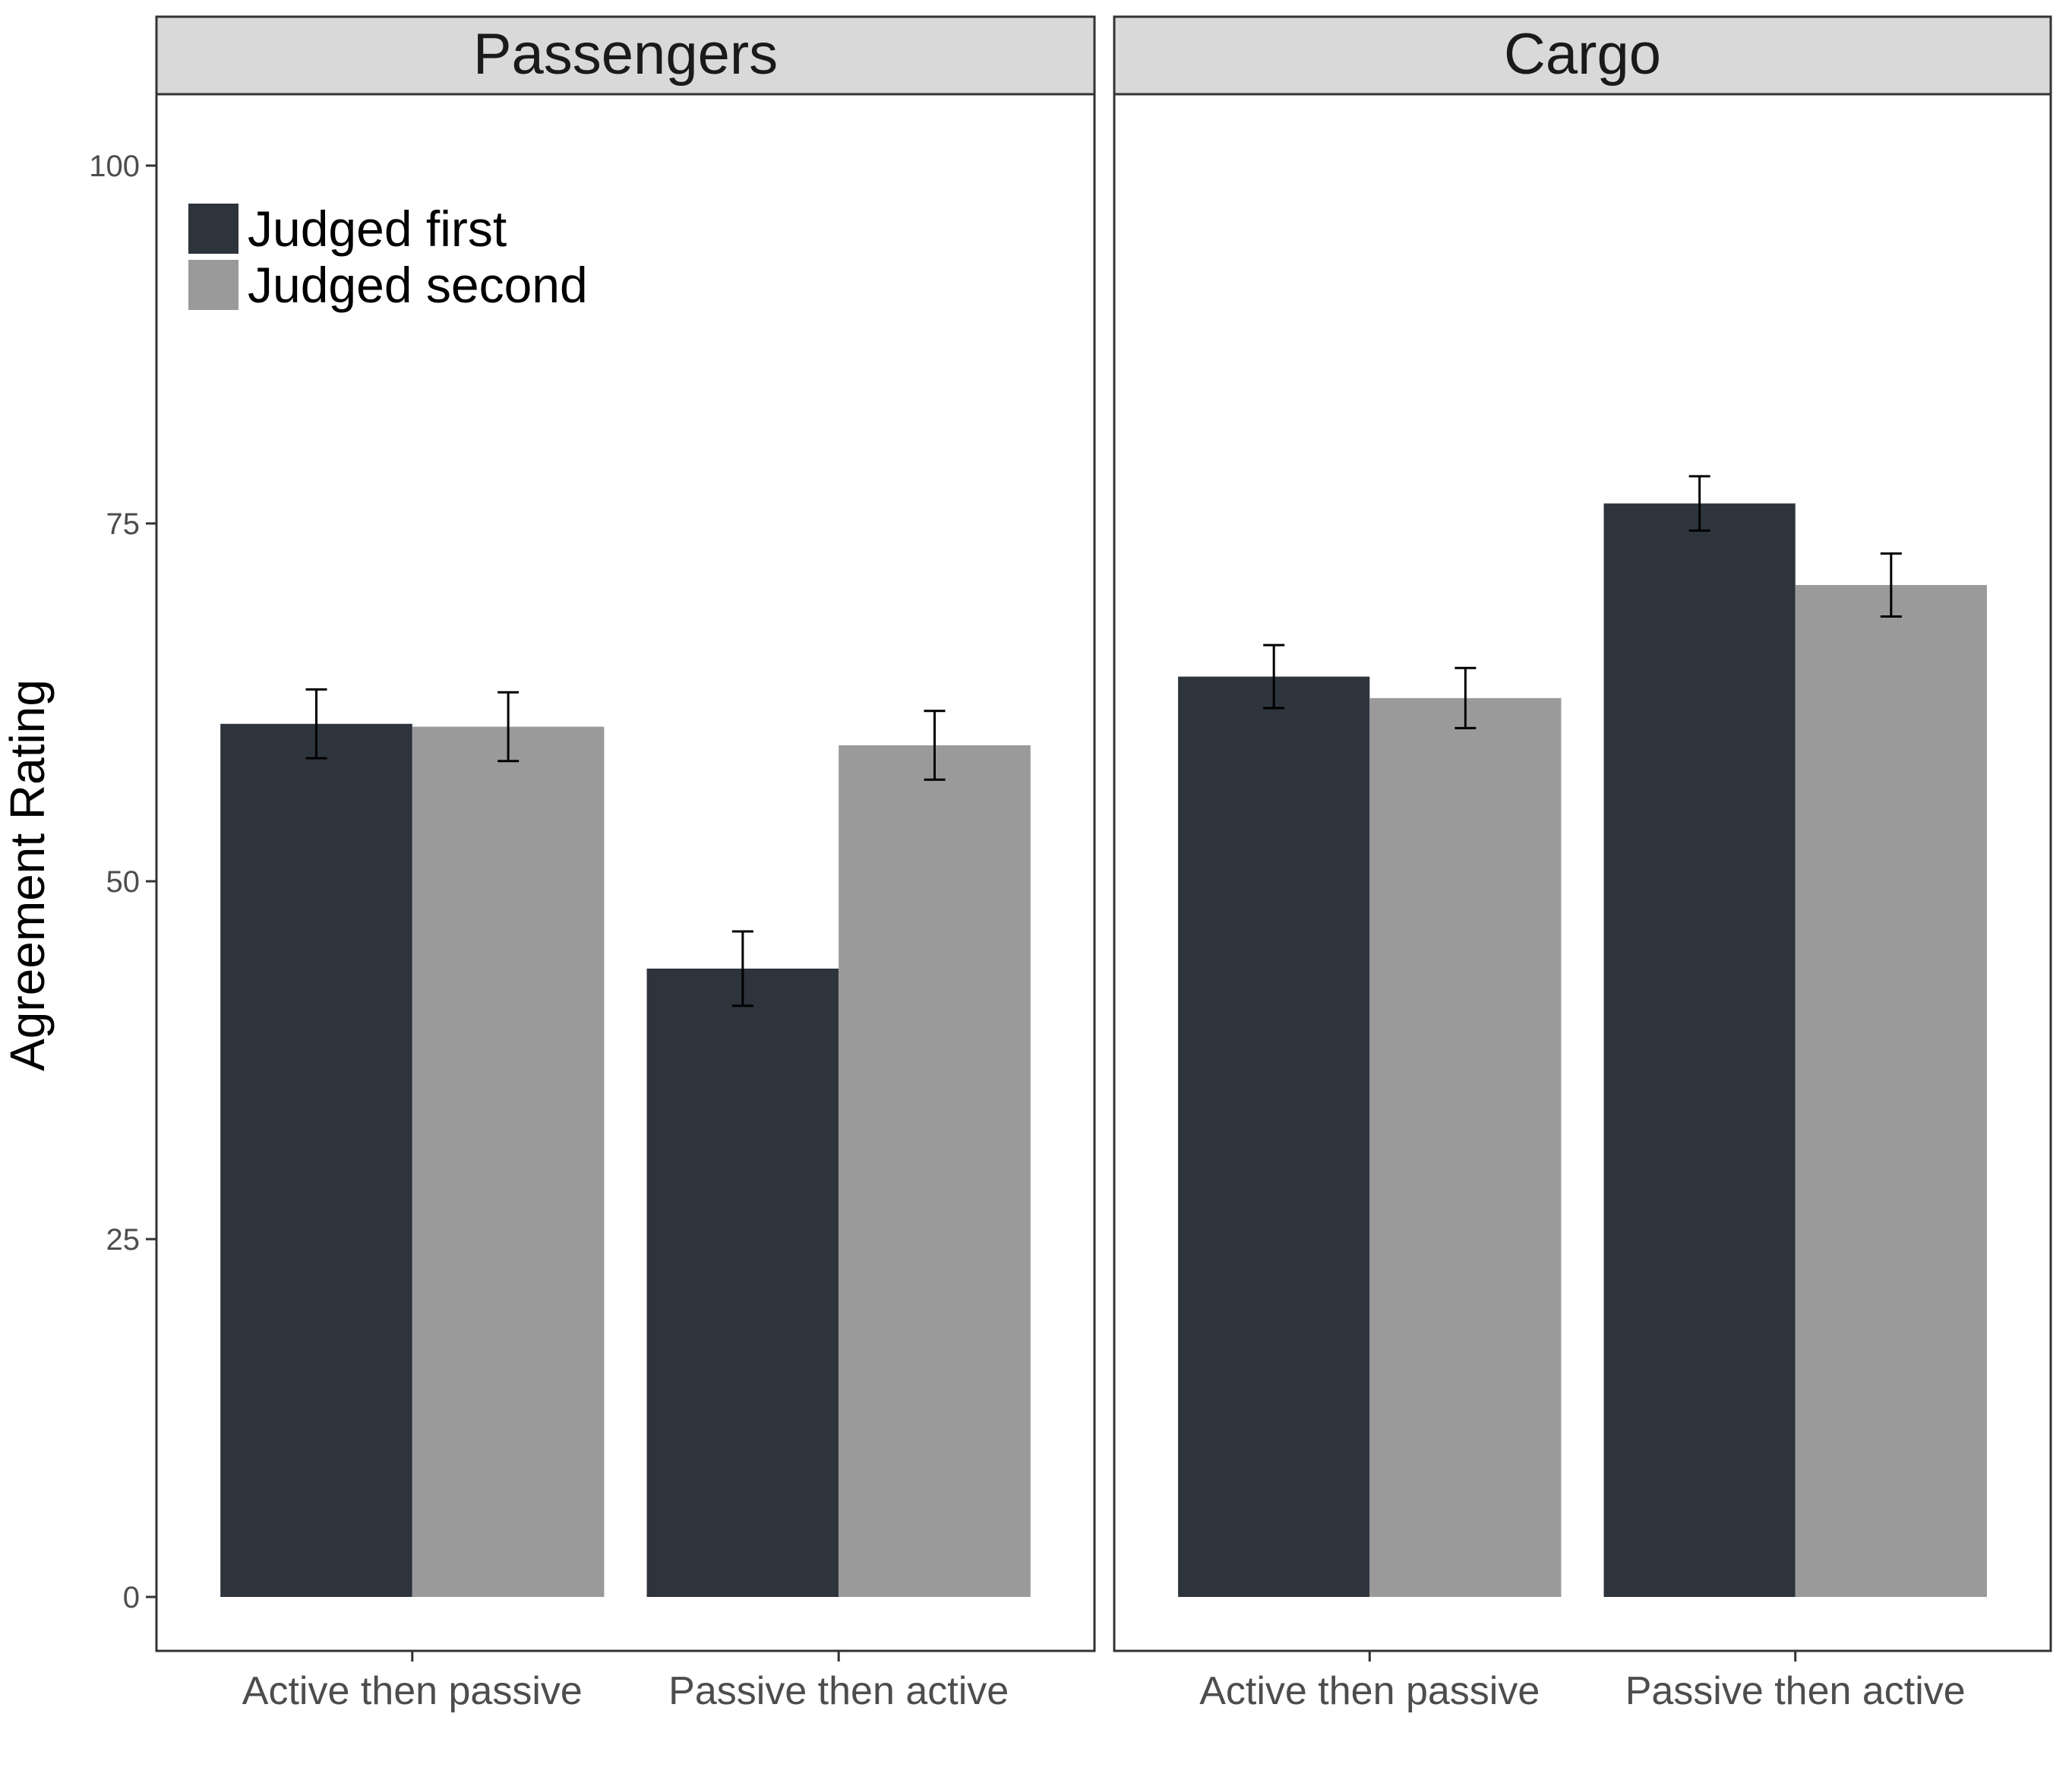 This screenshot has height=1777, width=2072. What do you see at coordinates (115, 166) in the screenshot?
I see `y-tick-label: 100` at bounding box center [115, 166].